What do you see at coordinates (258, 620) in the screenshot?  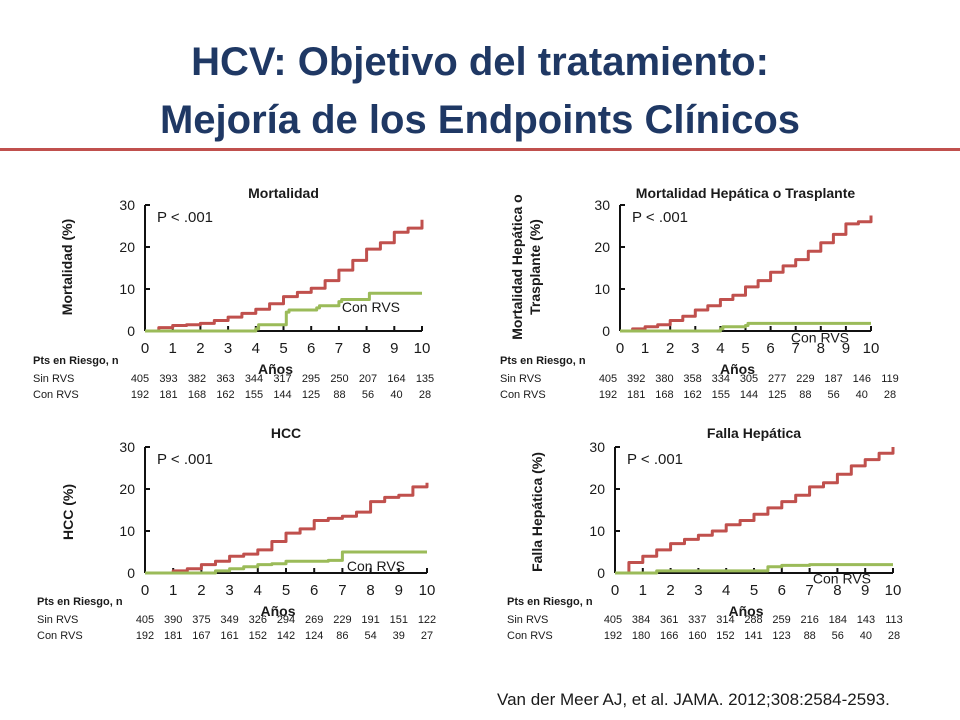 I see `risk-value: 326` at bounding box center [258, 620].